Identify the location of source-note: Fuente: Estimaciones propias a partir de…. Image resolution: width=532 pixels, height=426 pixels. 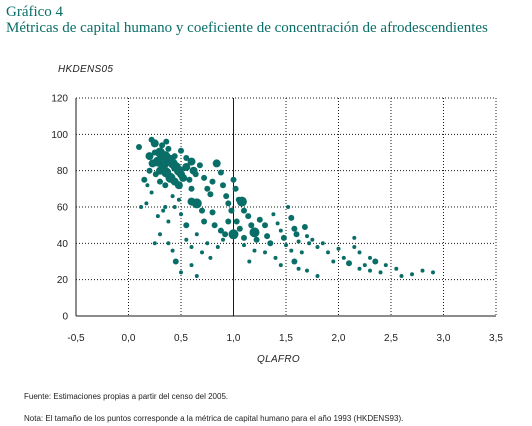
(126, 396).